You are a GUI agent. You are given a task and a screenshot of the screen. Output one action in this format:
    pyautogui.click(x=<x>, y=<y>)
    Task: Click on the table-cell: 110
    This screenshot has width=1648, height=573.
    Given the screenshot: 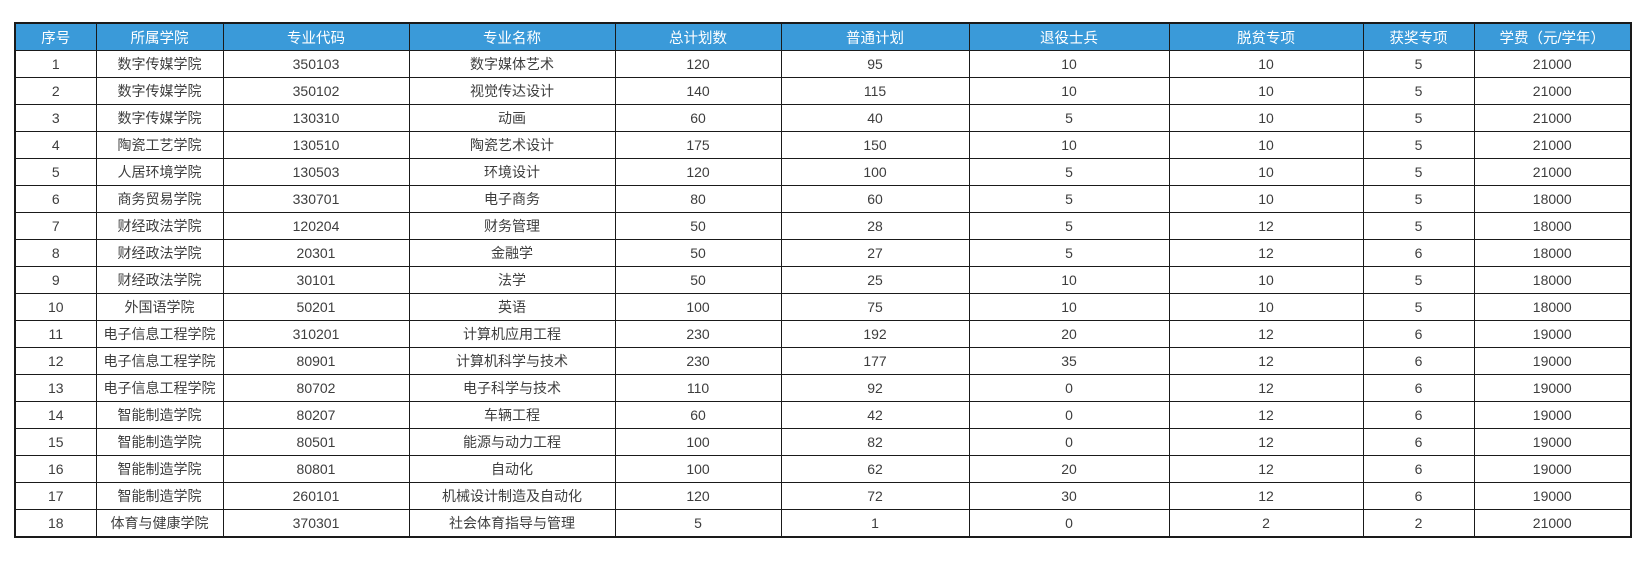 What is the action you would take?
    pyautogui.click(x=698, y=388)
    